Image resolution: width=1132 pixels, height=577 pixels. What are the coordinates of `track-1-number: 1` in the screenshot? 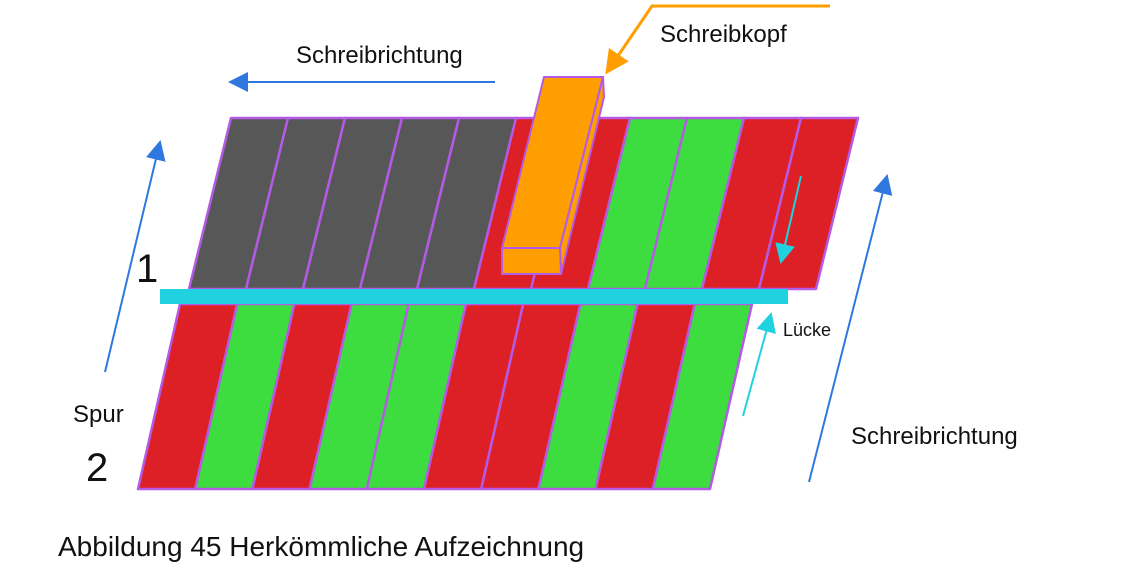 It's located at (147, 269).